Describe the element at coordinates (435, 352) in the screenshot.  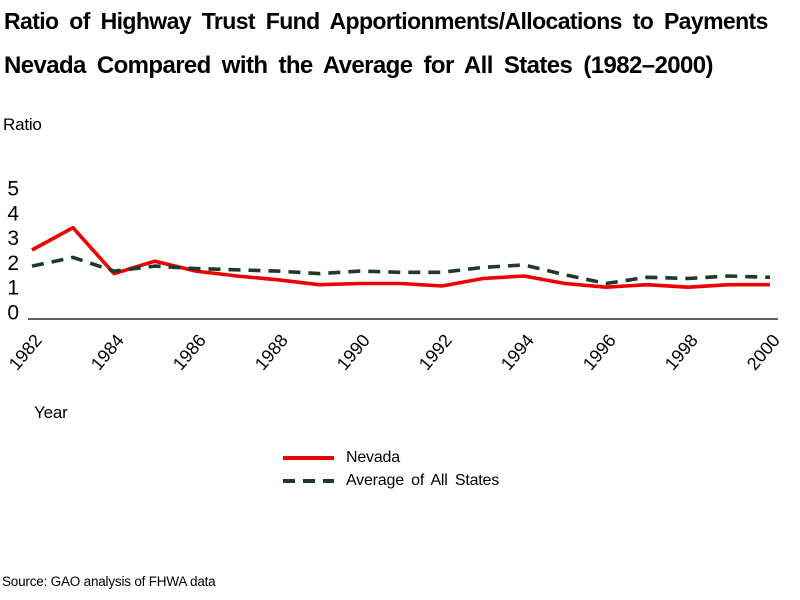
I see `x-axis-tick-label: 1992` at that location.